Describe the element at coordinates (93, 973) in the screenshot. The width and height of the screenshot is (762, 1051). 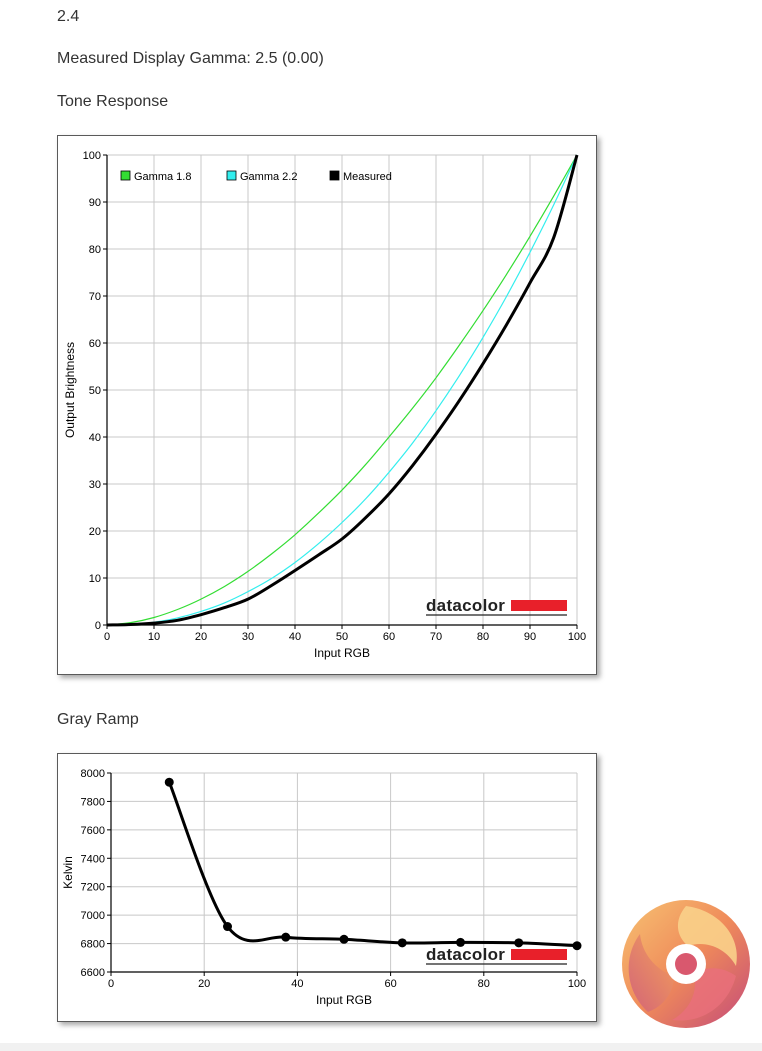
I see `y-tick-label: 6600` at that location.